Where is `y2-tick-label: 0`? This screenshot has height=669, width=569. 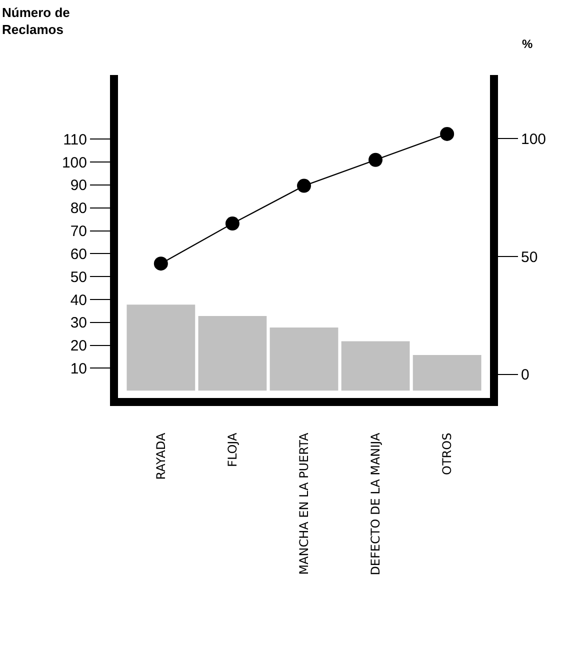
y2-tick-label: 0 is located at coordinates (525, 375).